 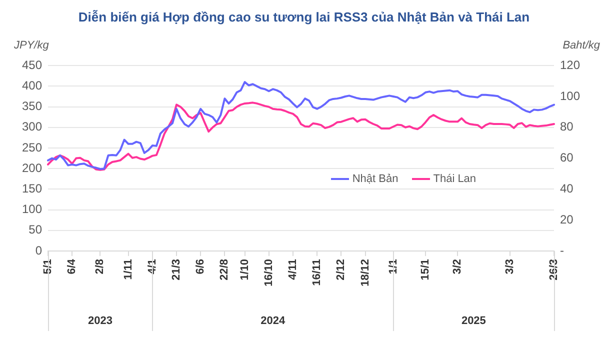 I want to click on x-tick-label: 1/11, so click(x=128, y=269).